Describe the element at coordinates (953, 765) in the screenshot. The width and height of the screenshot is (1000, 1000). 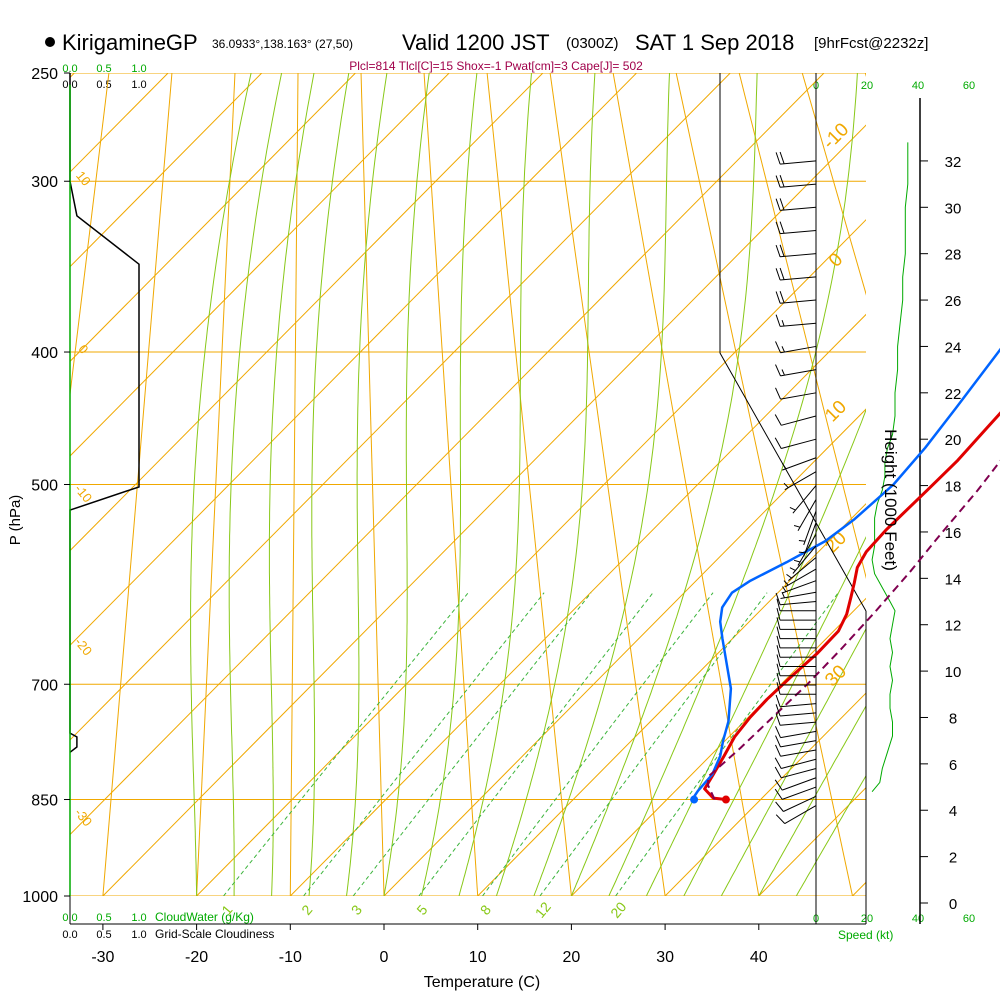
I see `height-tick-label: 6` at that location.